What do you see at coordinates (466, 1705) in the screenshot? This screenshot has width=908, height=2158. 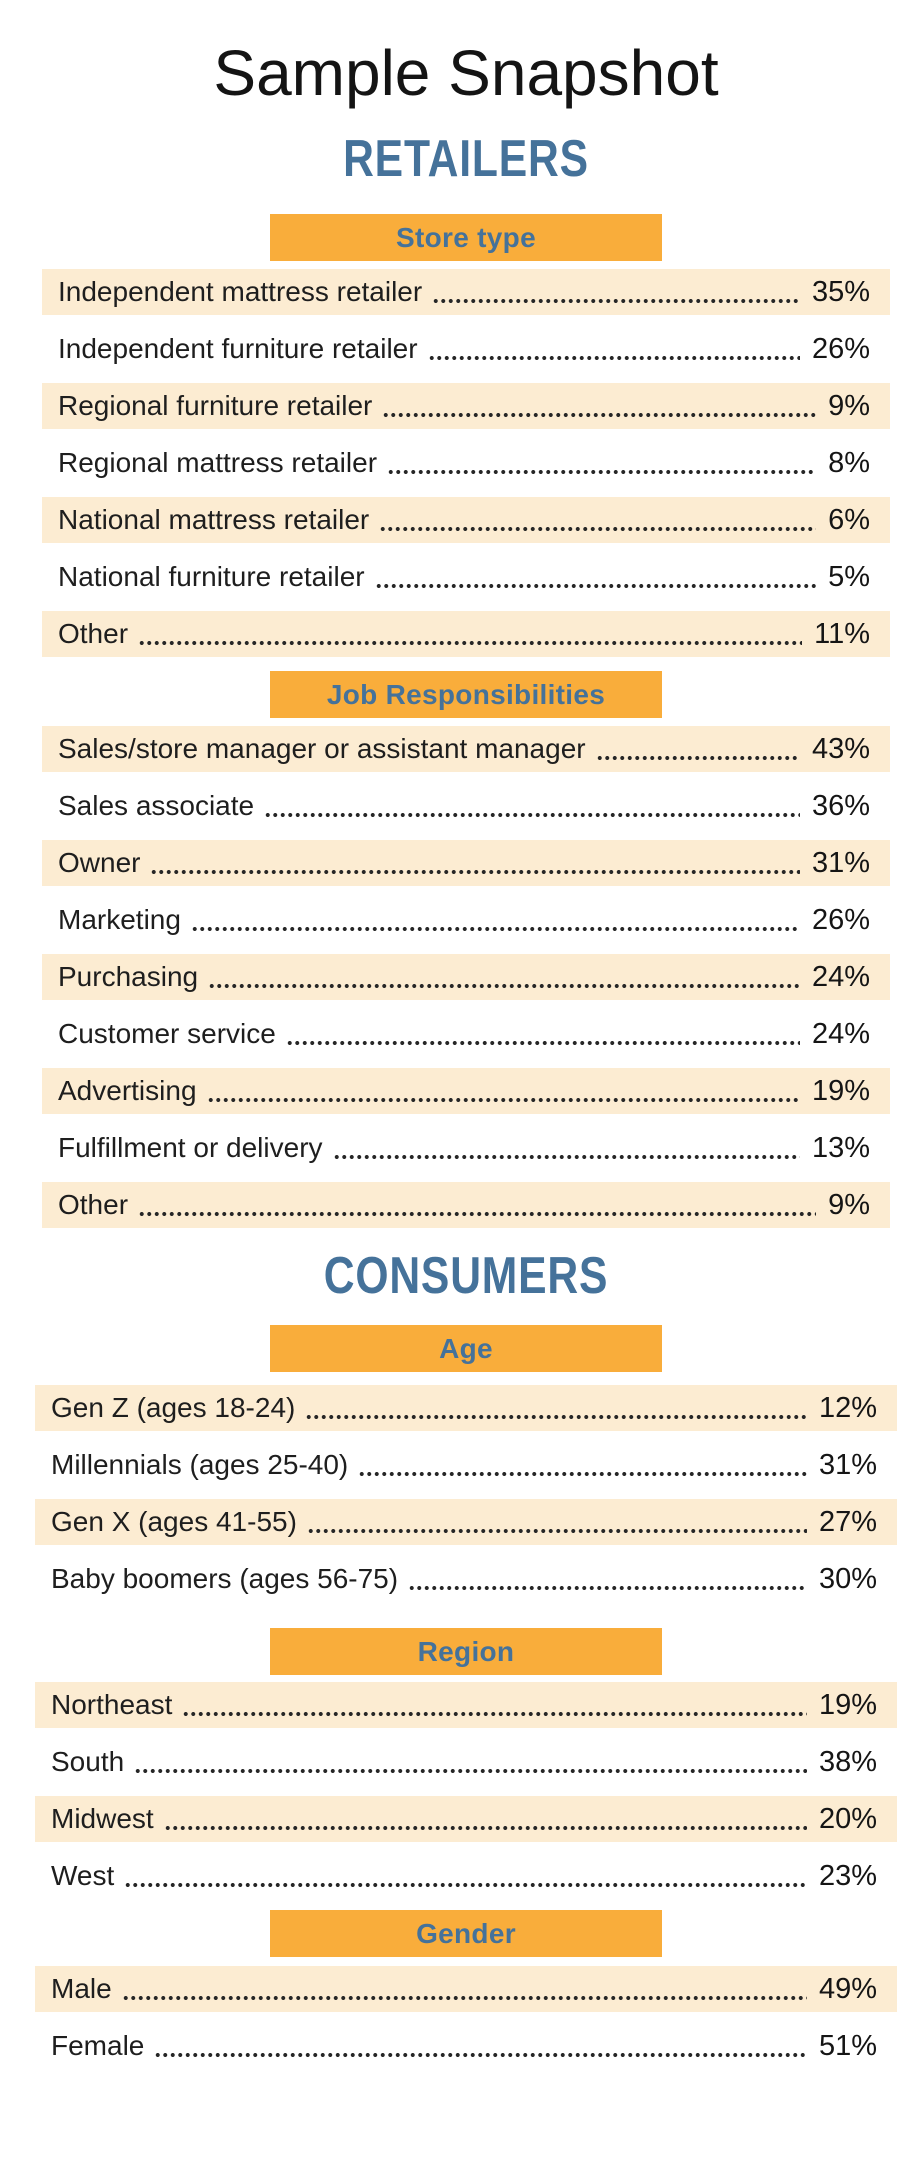 I see `stat-row: Northeast 19%` at bounding box center [466, 1705].